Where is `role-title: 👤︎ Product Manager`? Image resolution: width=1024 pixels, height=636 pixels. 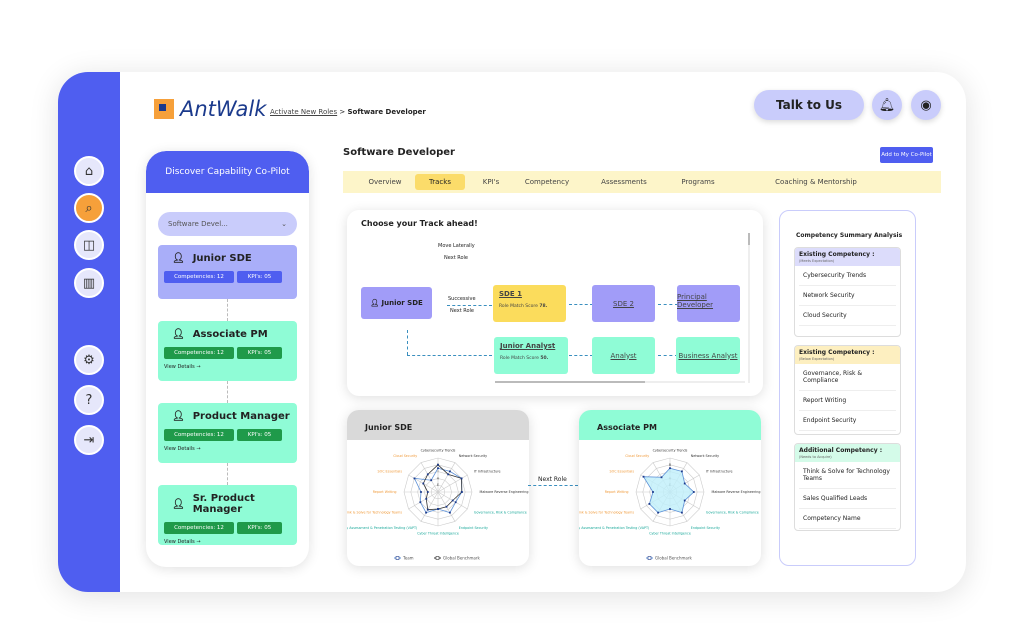 role-title: 👤︎ Product Manager is located at coordinates (227, 416).